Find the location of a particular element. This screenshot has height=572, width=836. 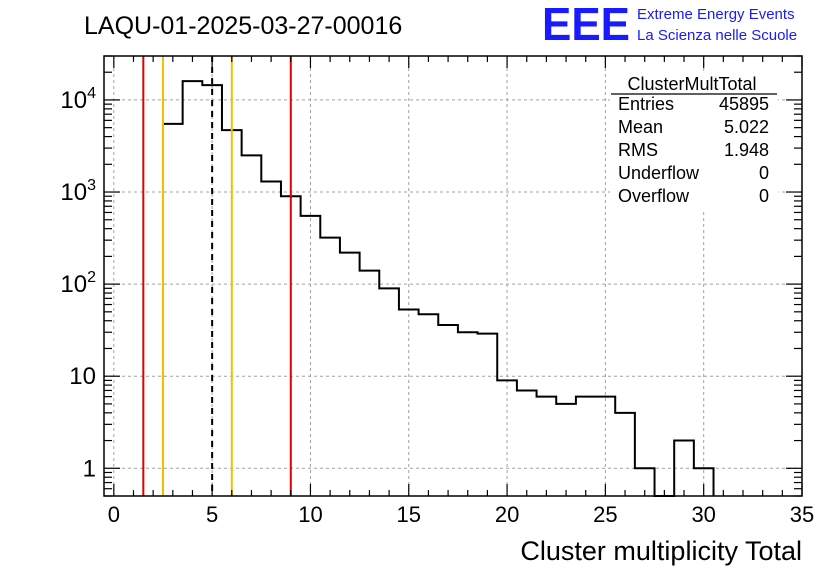

eee-logo: EEE is located at coordinates (586, 25).